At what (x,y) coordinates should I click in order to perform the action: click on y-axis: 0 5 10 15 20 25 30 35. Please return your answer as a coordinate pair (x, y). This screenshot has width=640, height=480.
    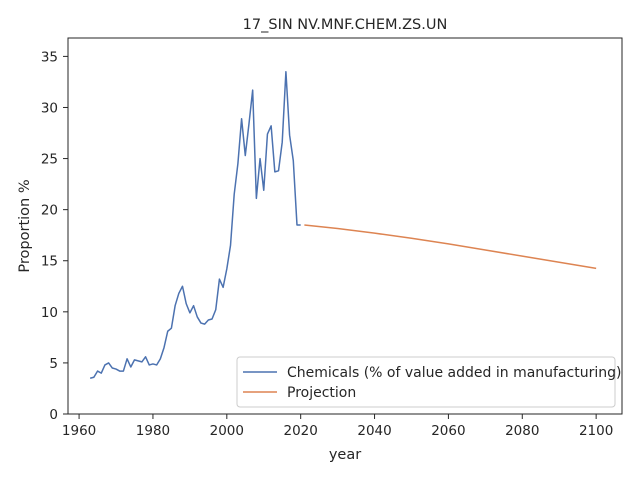
    Looking at the image, I should click on (54, 236).